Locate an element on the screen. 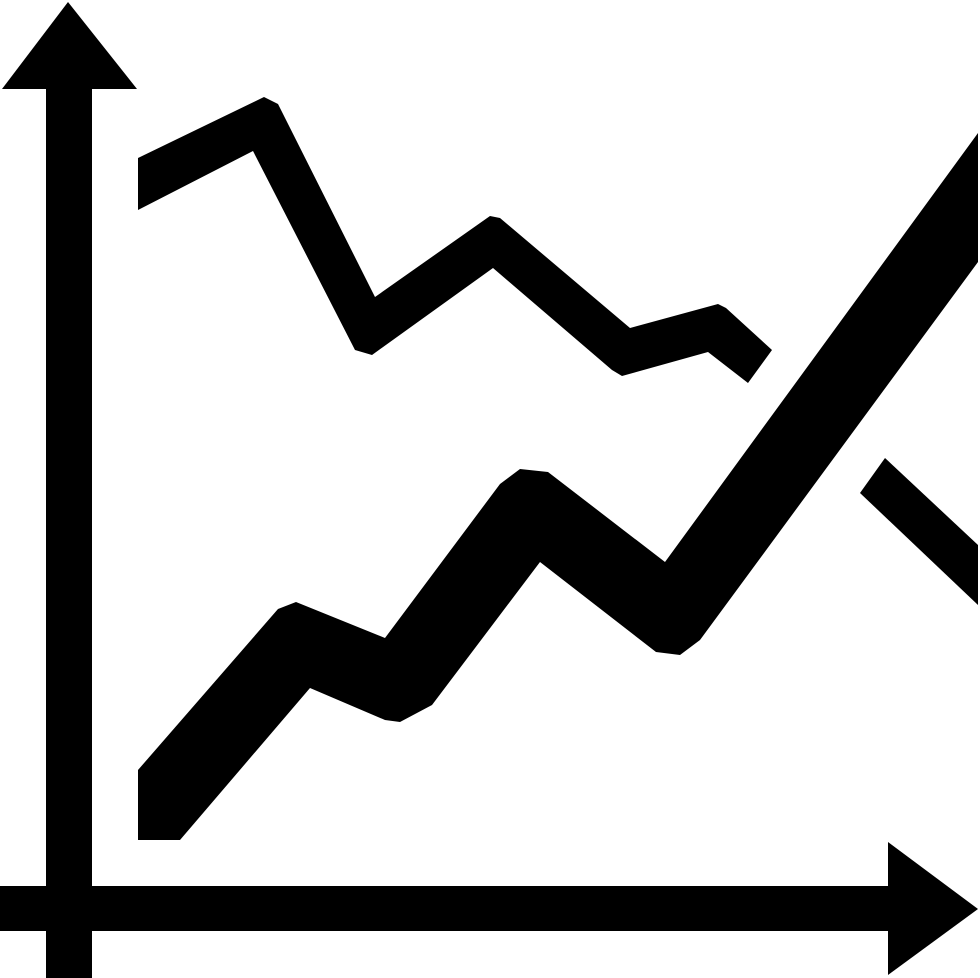 The width and height of the screenshot is (980, 978). x-axis-bar is located at coordinates (445, 908).